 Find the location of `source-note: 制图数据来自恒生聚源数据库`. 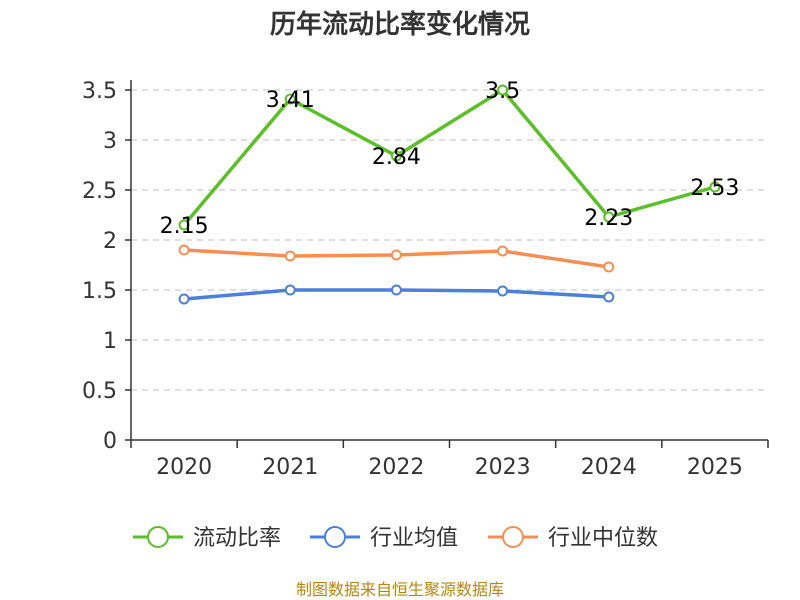

source-note: 制图数据来自恒生聚源数据库 is located at coordinates (400, 589).